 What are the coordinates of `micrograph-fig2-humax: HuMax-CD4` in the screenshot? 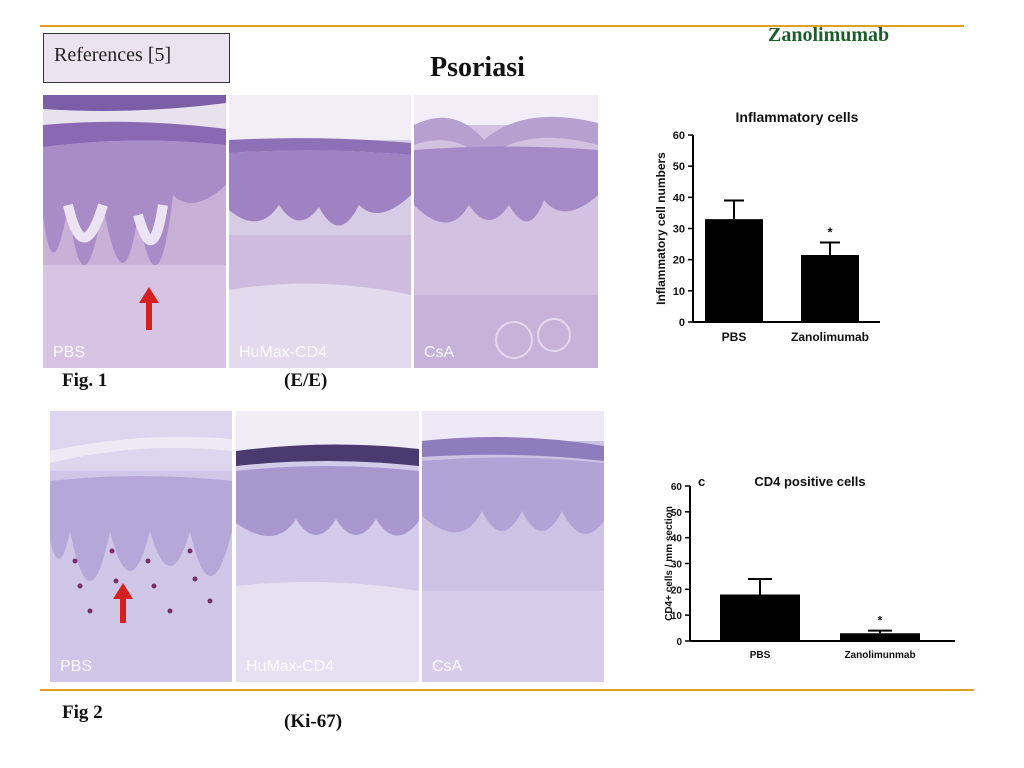 It's located at (327, 546).